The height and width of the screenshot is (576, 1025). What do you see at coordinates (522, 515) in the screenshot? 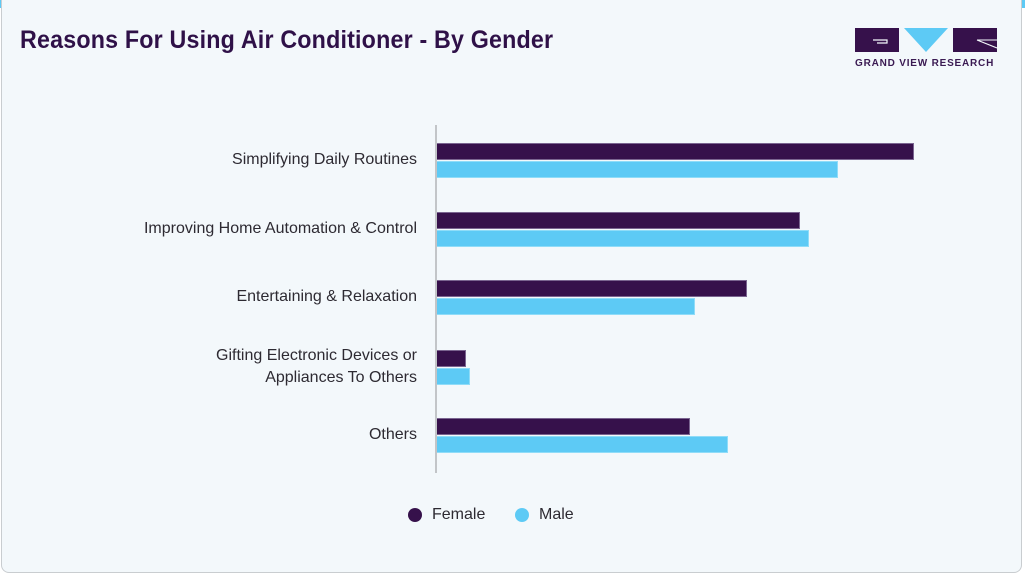
I see `male-dot-icon` at bounding box center [522, 515].